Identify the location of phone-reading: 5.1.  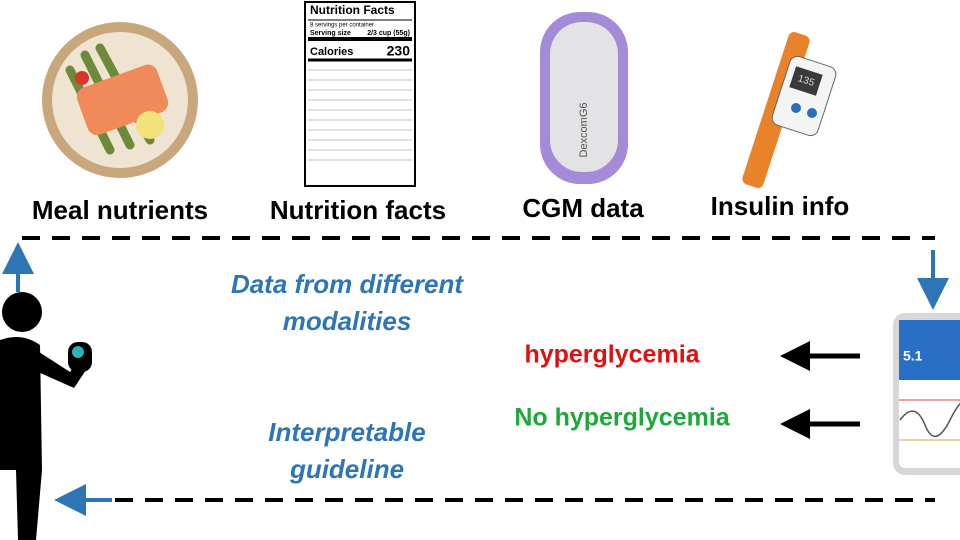
(913, 356).